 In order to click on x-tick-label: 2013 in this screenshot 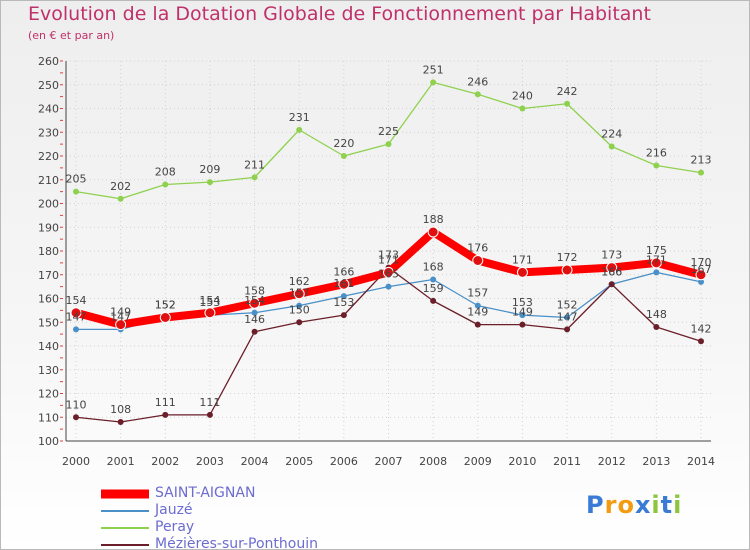, I will do `click(656, 461)`.